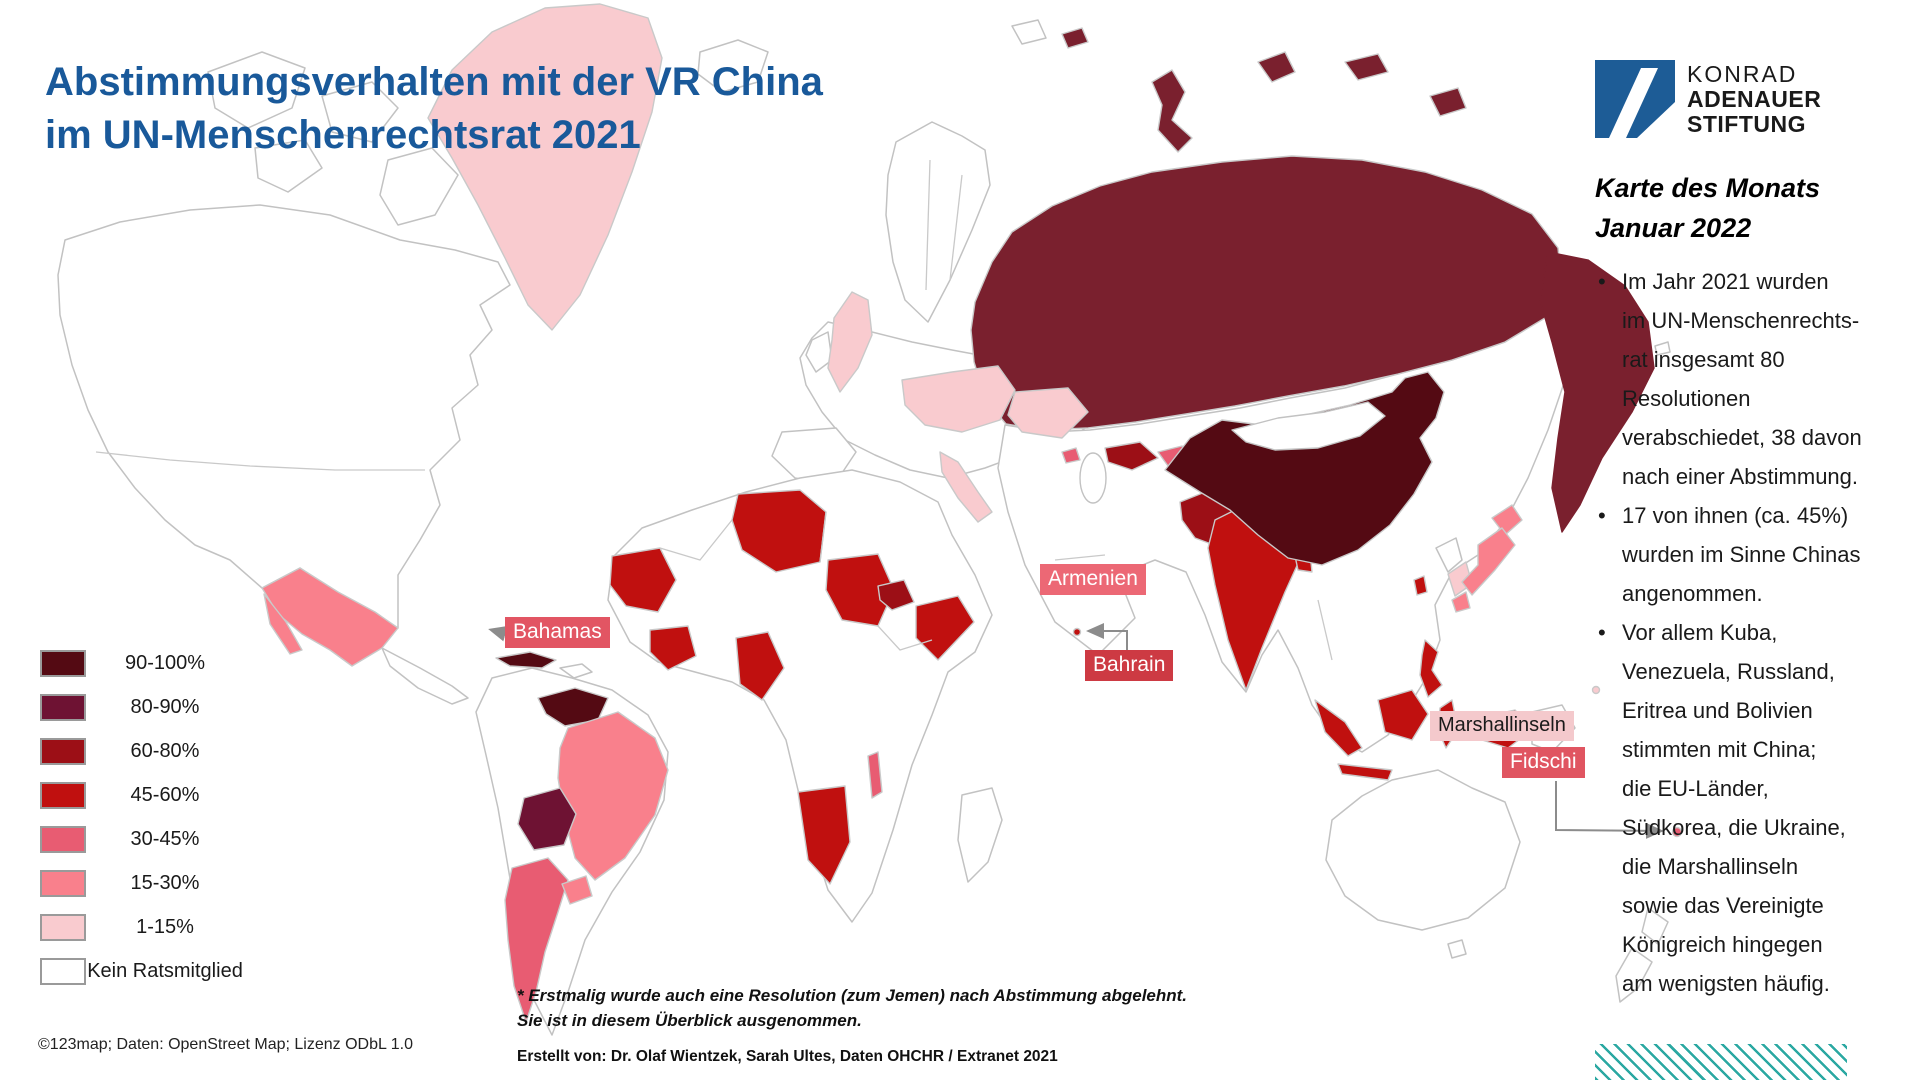 This screenshot has height=1080, width=1920. What do you see at coordinates (165, 706) in the screenshot?
I see `legend-label: 80-90%` at bounding box center [165, 706].